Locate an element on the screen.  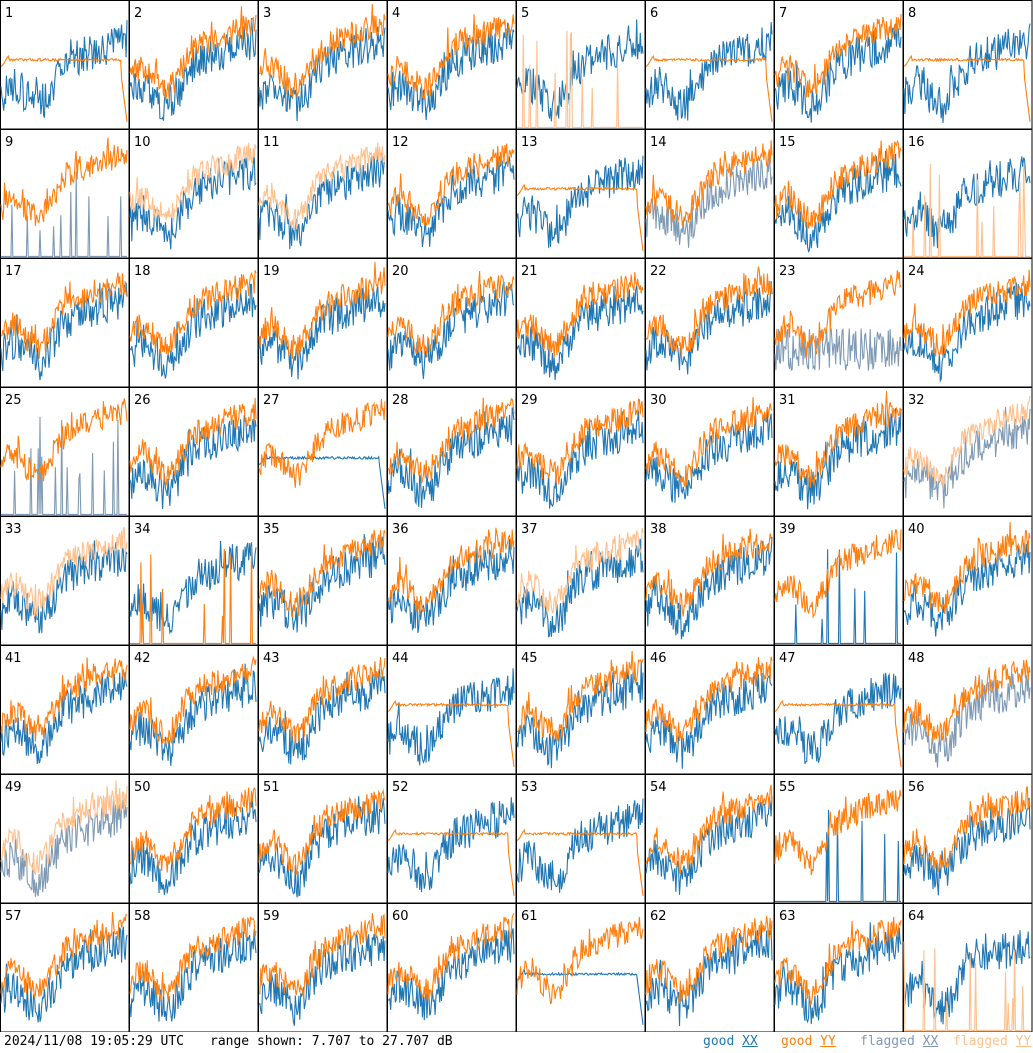
legend-flagged-xx-word: flagged is located at coordinates (887, 1041).